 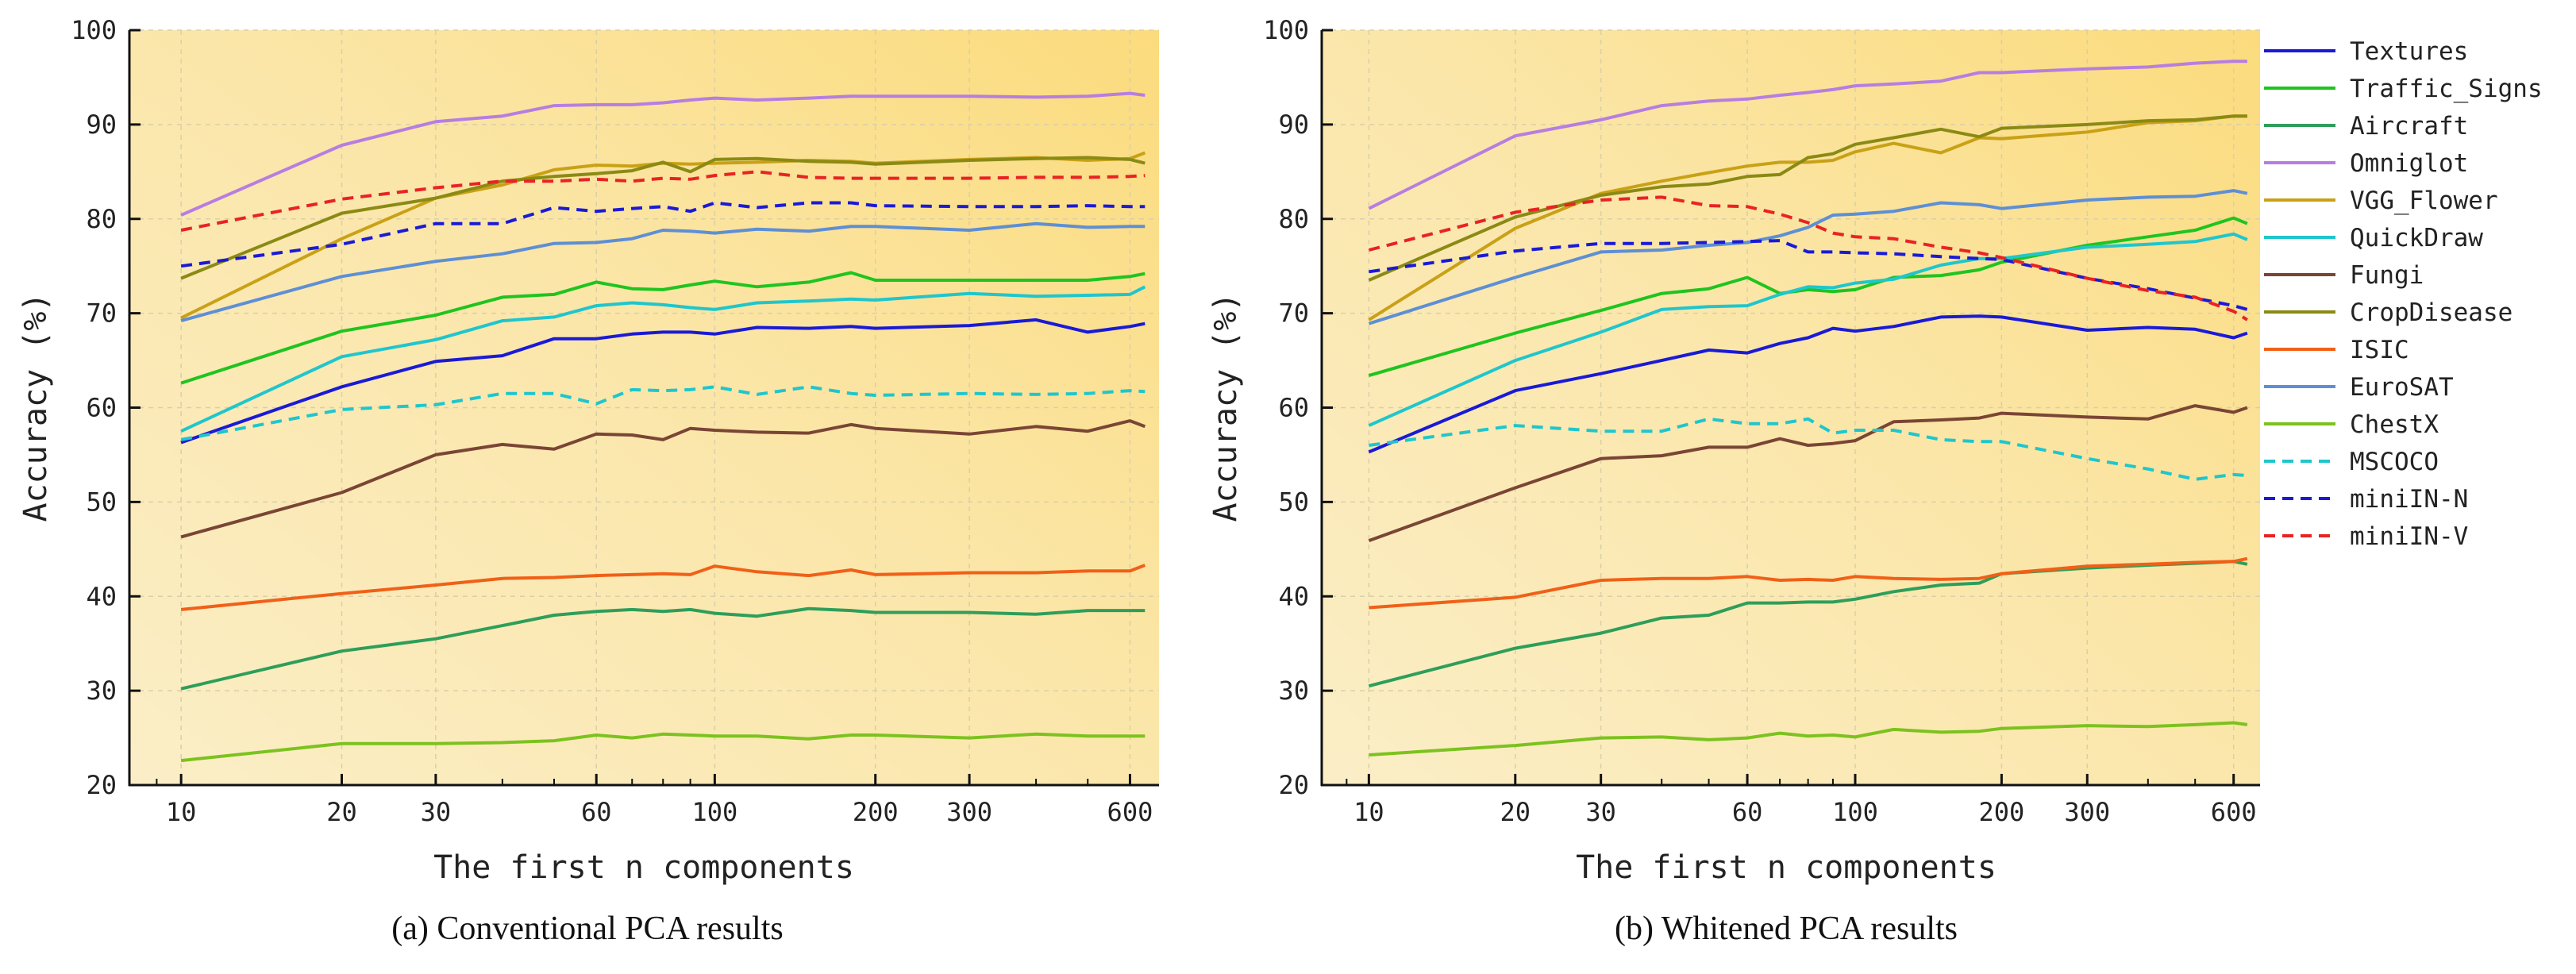 What do you see at coordinates (2409, 52) in the screenshot?
I see `legend-label: Textures` at bounding box center [2409, 52].